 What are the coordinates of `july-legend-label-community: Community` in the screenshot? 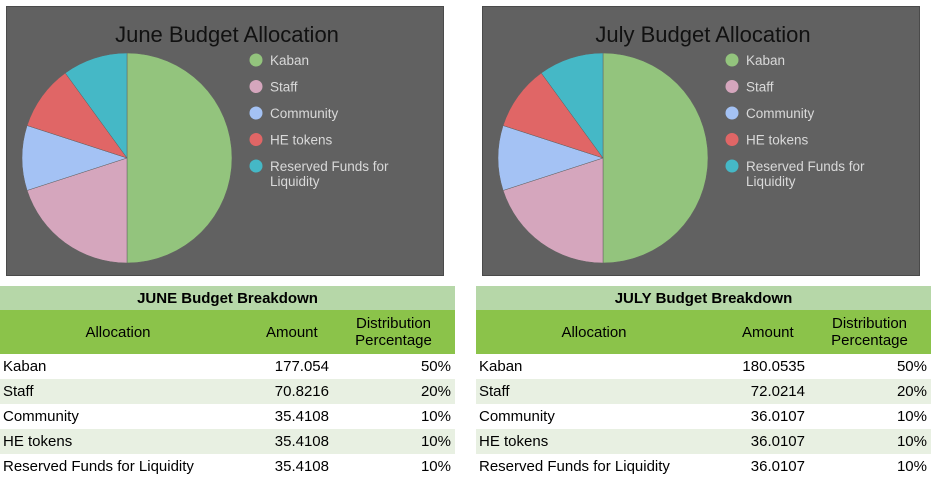 It's located at (780, 113).